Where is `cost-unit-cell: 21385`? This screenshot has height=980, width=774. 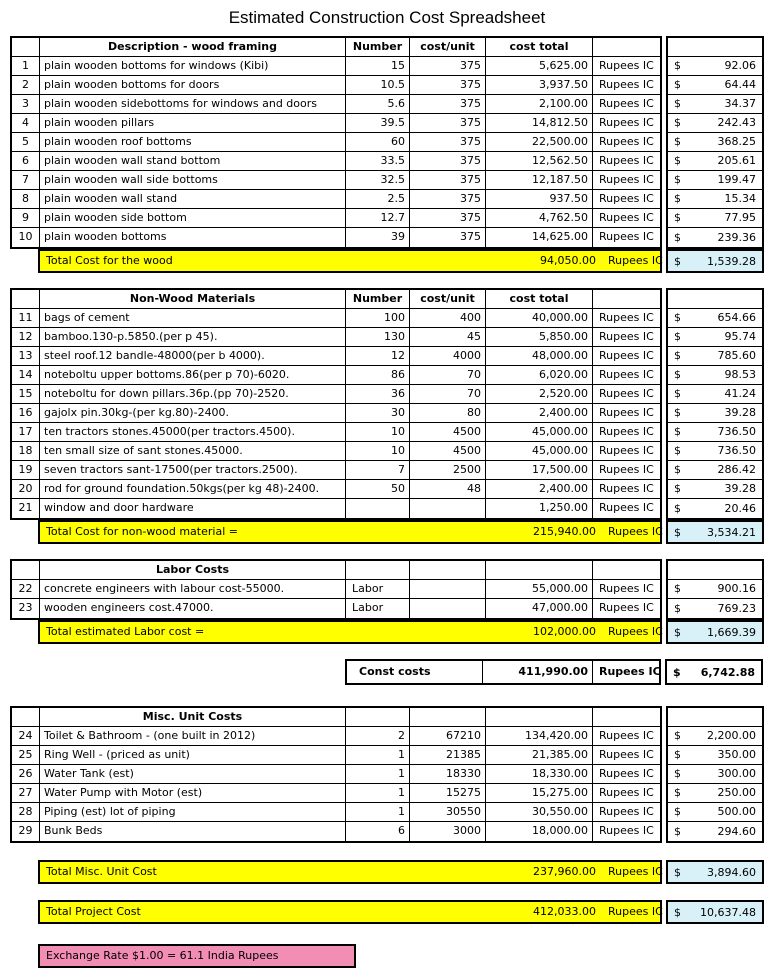
cost-unit-cell: 21385 is located at coordinates (448, 755).